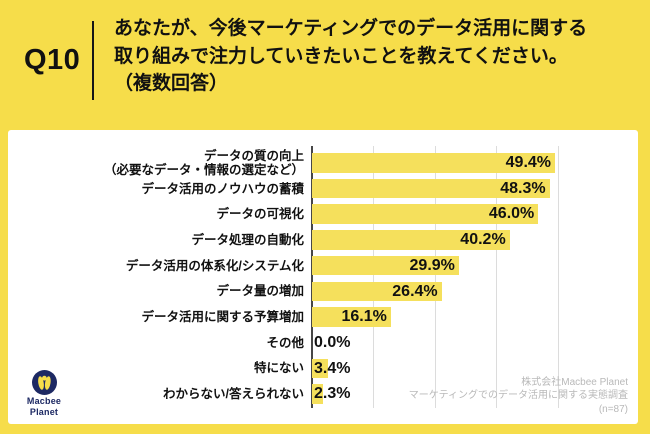  What do you see at coordinates (247, 239) in the screenshot?
I see `category-label-line: データ処理の自動化` at bounding box center [247, 239].